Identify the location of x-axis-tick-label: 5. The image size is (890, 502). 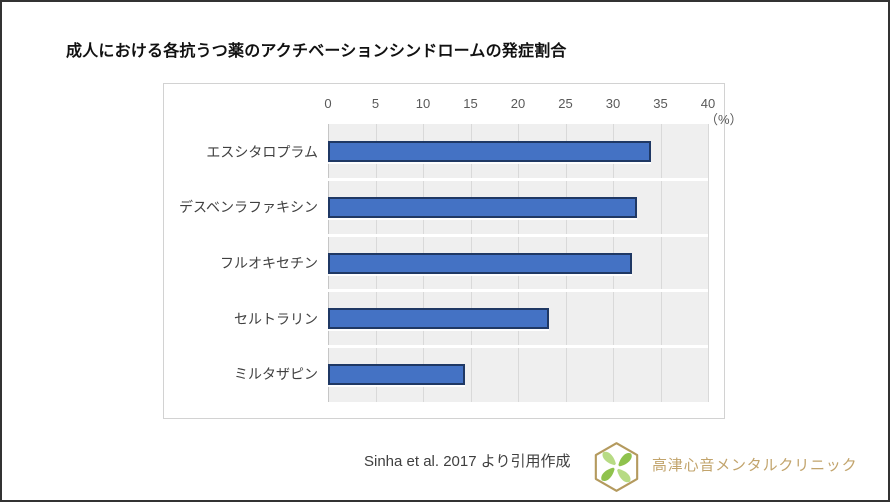
(375, 103).